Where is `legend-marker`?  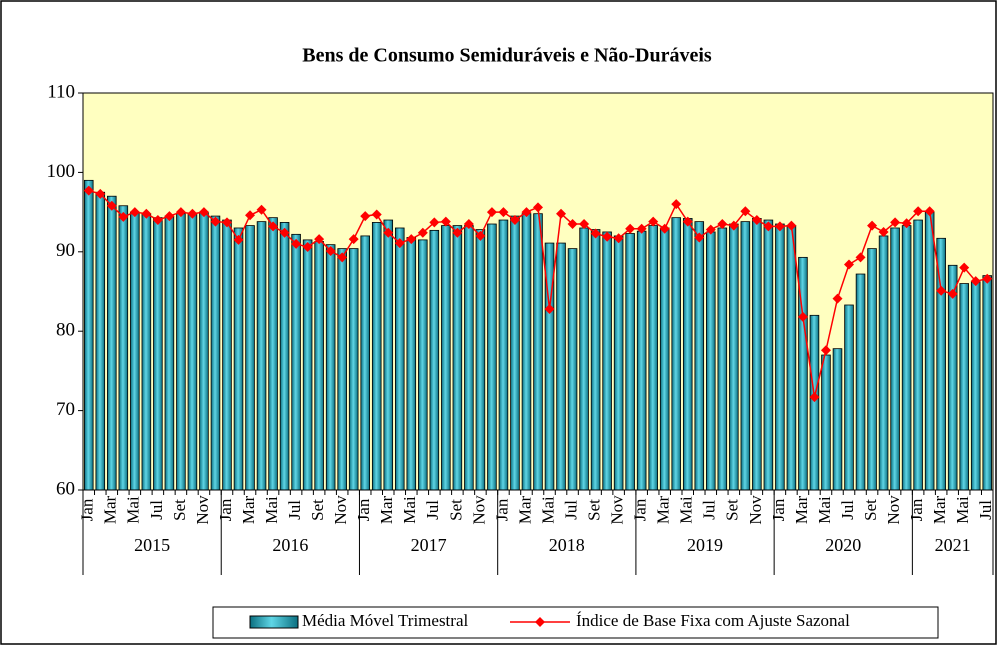 legend-marker is located at coordinates (540, 622).